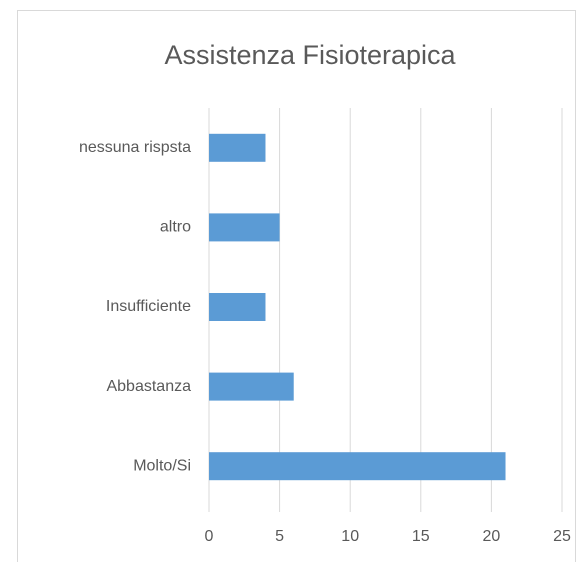 Image resolution: width=583 pixels, height=562 pixels. Describe the element at coordinates (492, 536) in the screenshot. I see `x-tick-label: 20` at that location.